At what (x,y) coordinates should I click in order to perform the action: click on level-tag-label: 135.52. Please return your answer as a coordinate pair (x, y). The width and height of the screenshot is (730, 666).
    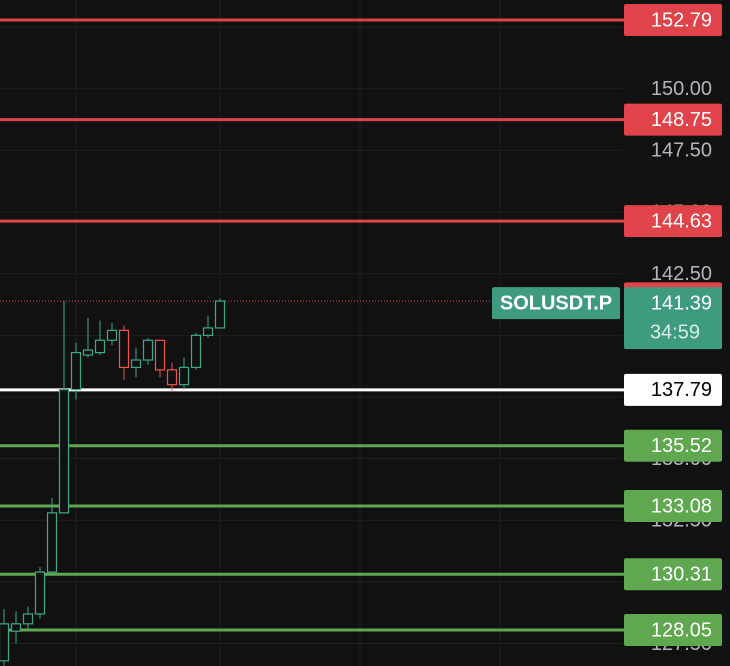
    Looking at the image, I should click on (681, 446).